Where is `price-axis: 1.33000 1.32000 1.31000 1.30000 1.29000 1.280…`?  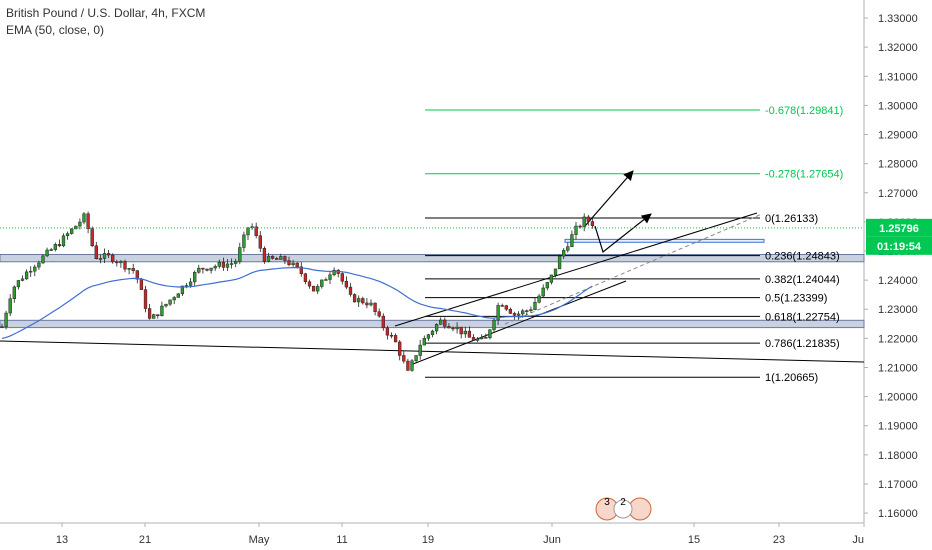 price-axis: 1.33000 1.32000 1.31000 1.30000 1.29000 1.280… is located at coordinates (890, 261).